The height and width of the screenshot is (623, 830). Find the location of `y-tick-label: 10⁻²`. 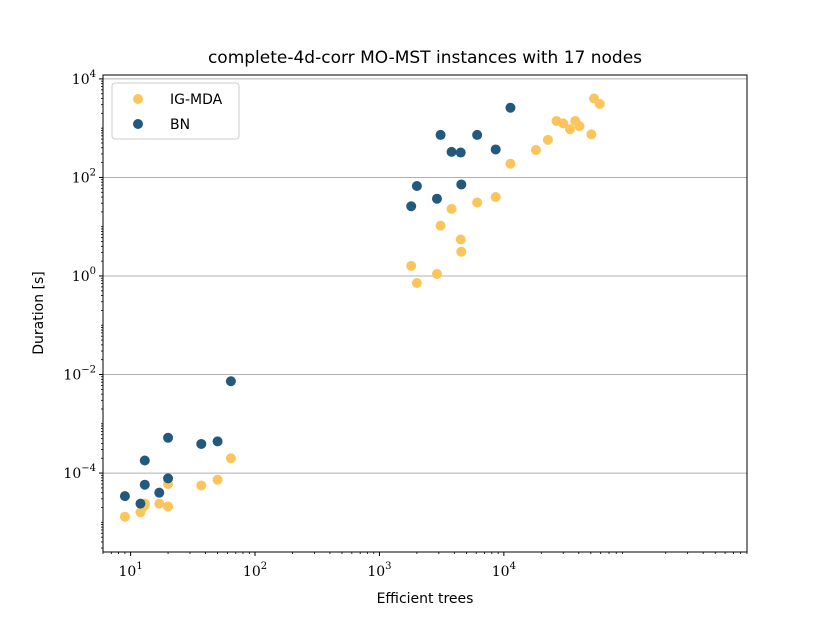

y-tick-label: 10⁻² is located at coordinates (79, 374).